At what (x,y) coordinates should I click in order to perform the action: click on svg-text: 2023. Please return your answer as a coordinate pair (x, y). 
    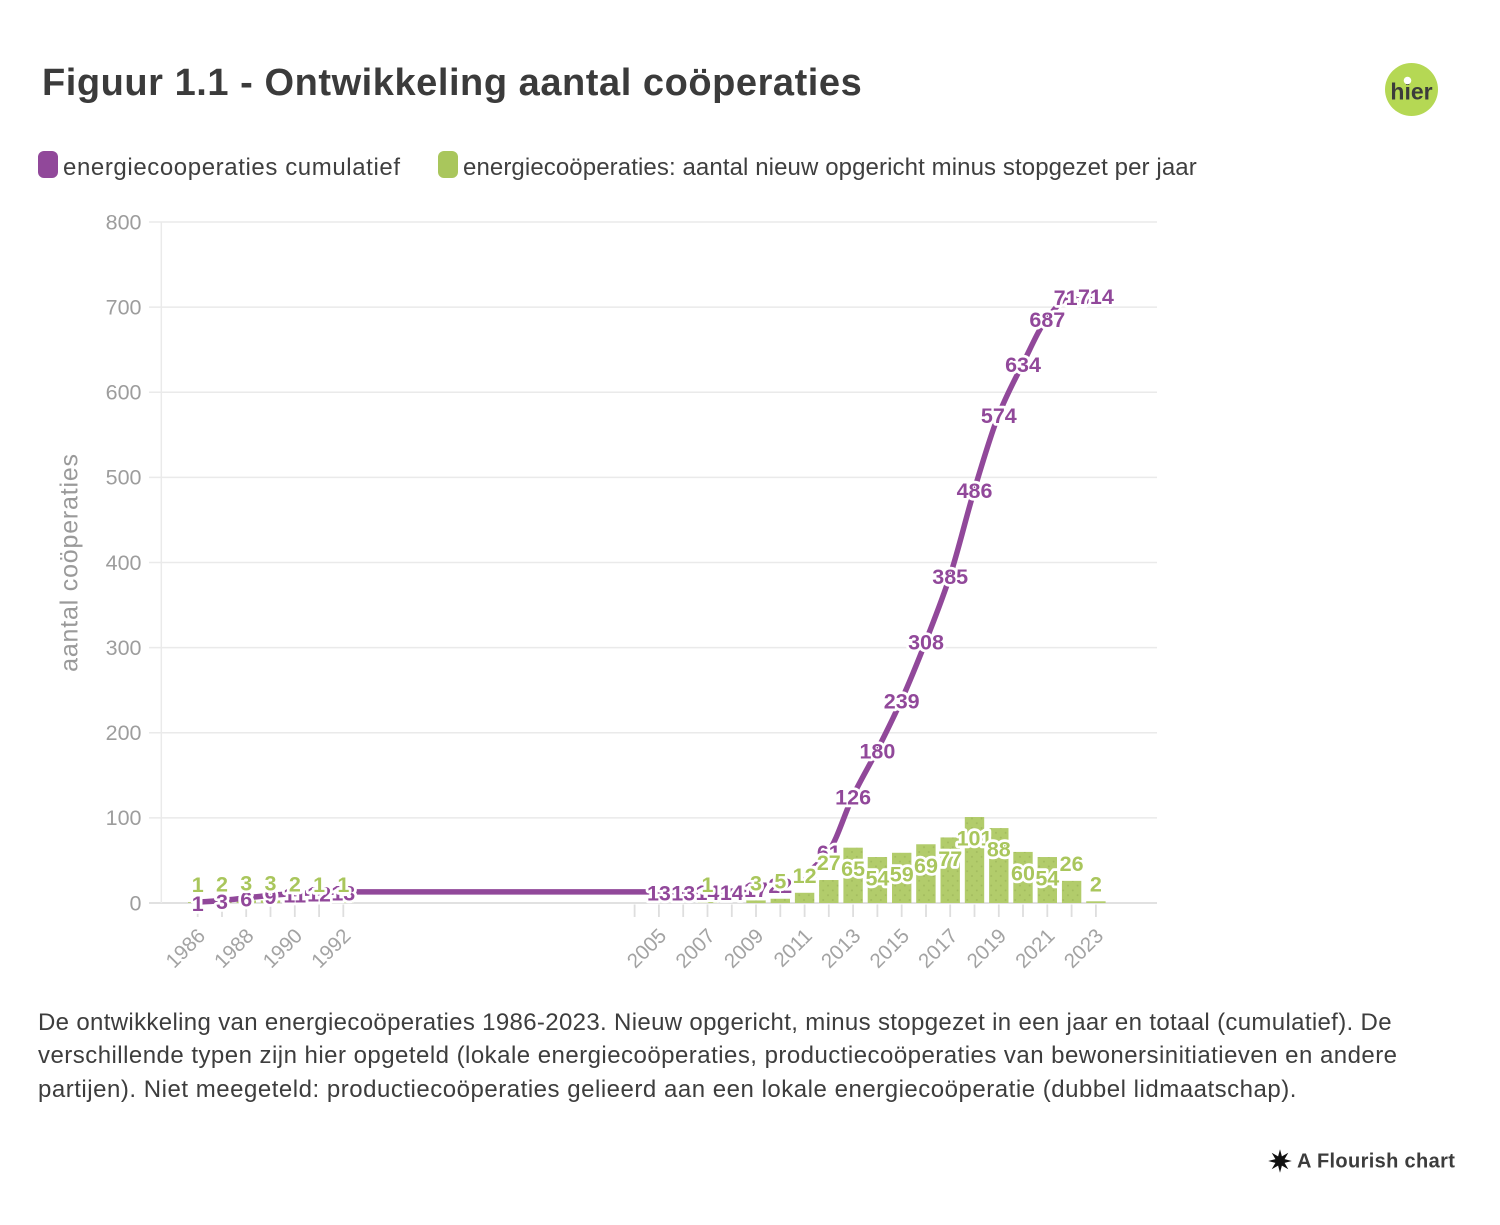
    Looking at the image, I should click on (1084, 948).